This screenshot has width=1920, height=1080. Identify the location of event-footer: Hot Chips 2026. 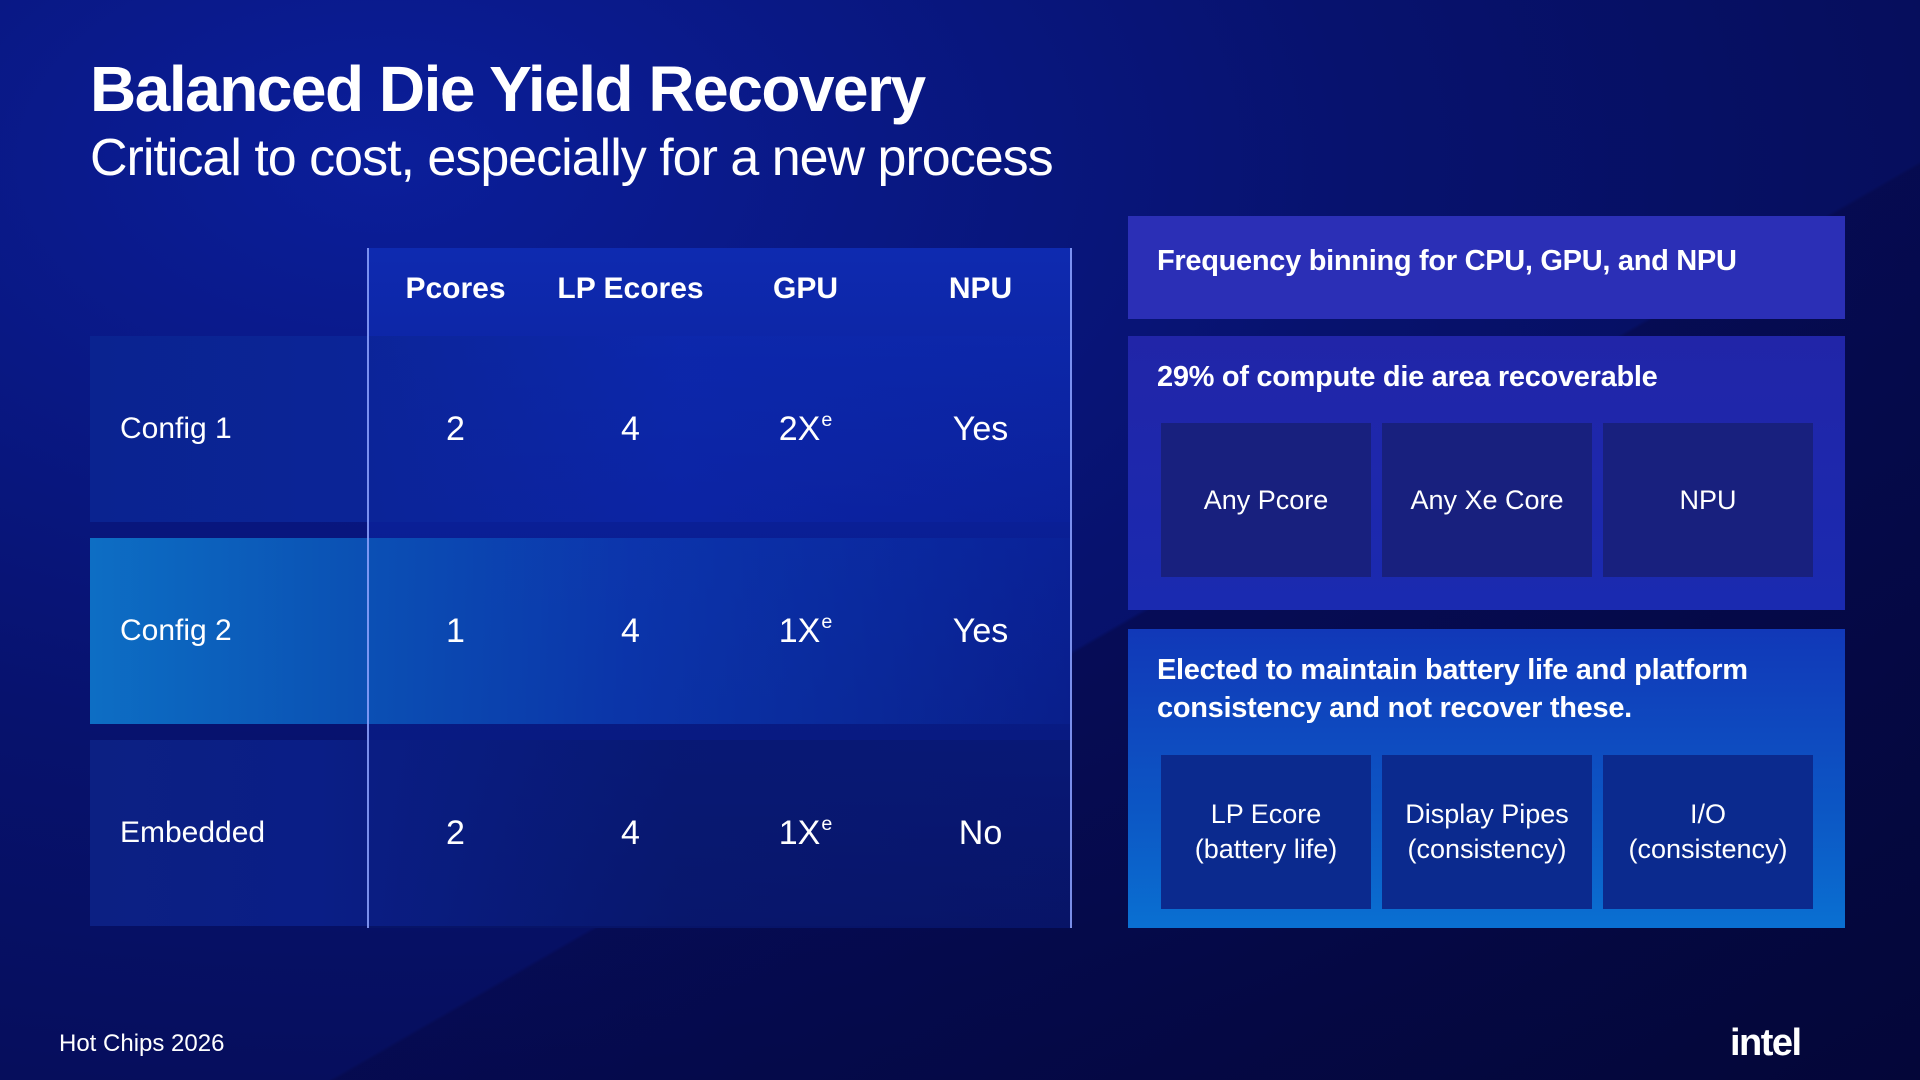
(142, 1043).